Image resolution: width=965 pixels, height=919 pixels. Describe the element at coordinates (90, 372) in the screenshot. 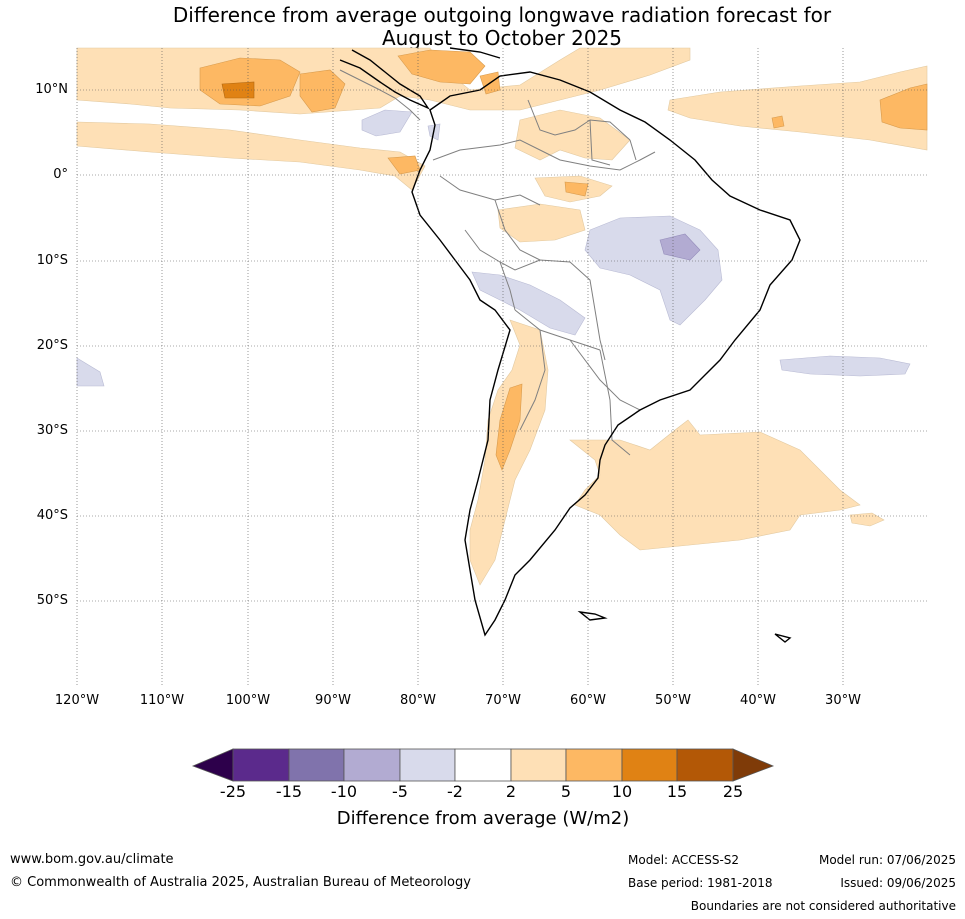

I see `anomaly-area-pacific-negative` at that location.